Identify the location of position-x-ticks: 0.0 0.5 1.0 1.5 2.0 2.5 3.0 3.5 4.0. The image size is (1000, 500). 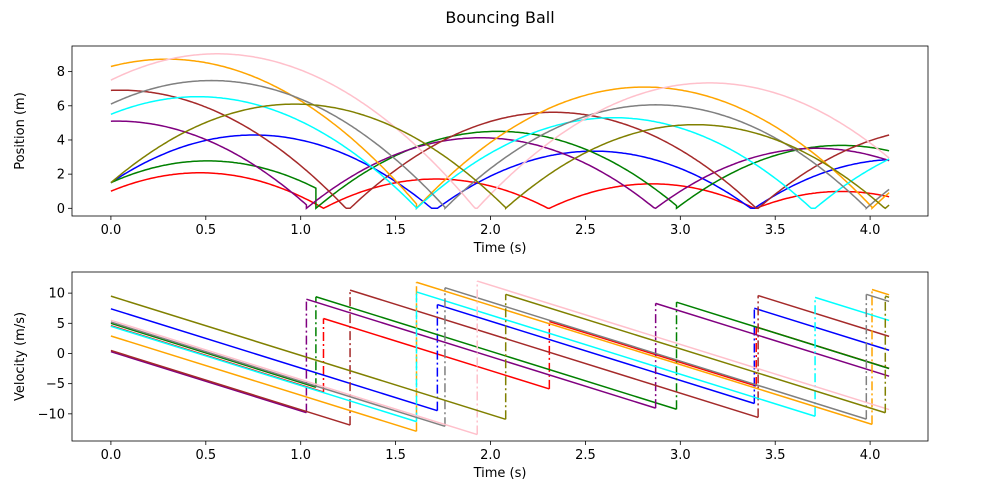
(491, 227).